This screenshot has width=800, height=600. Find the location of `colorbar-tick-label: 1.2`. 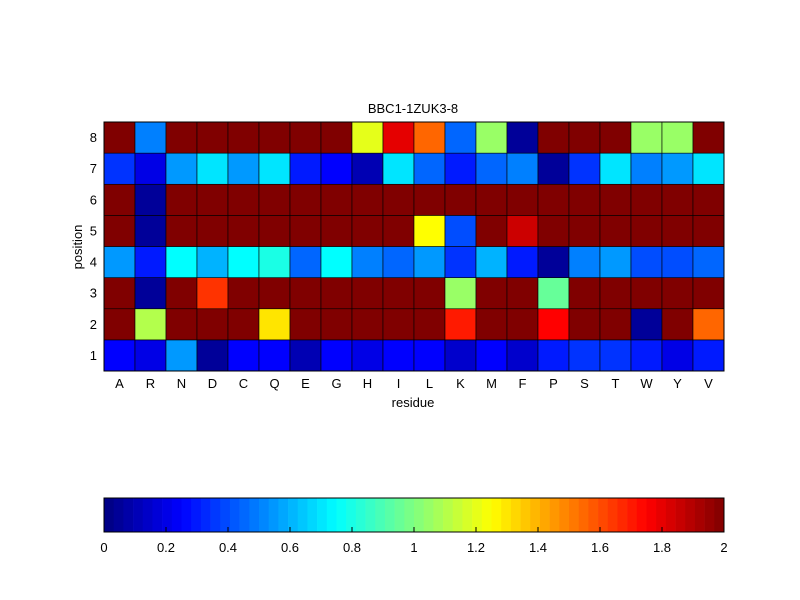

colorbar-tick-label: 1.2 is located at coordinates (476, 547).